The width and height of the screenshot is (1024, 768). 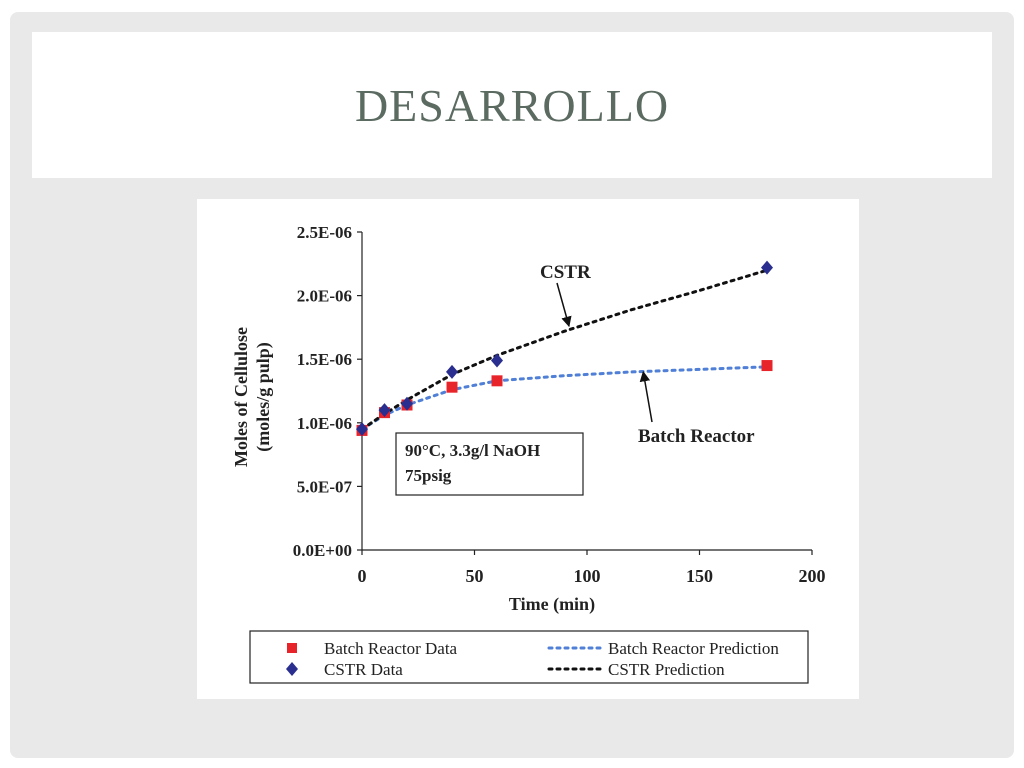 What do you see at coordinates (241, 397) in the screenshot?
I see `y-axis-label-line: Moles of Cellulose` at bounding box center [241, 397].